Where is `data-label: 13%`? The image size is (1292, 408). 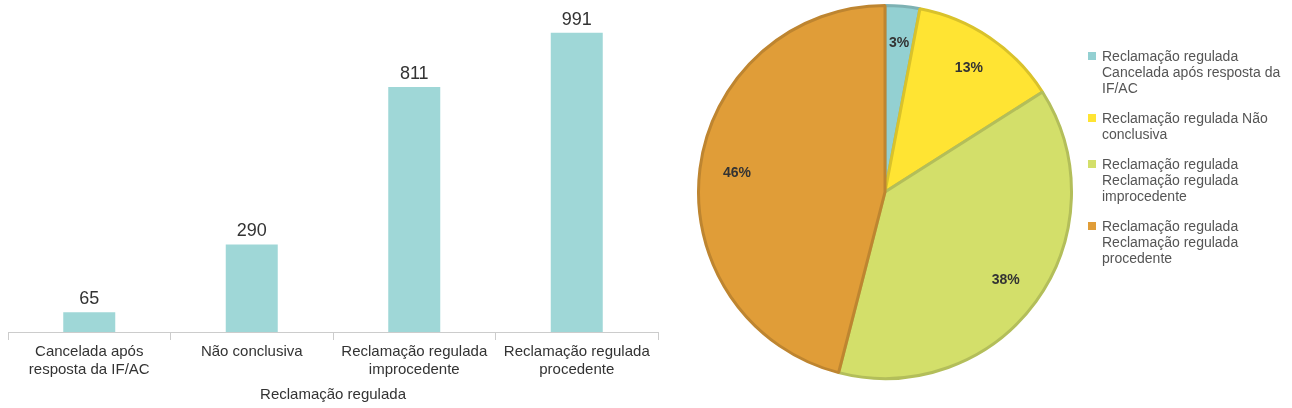
data-label: 13% is located at coordinates (969, 67).